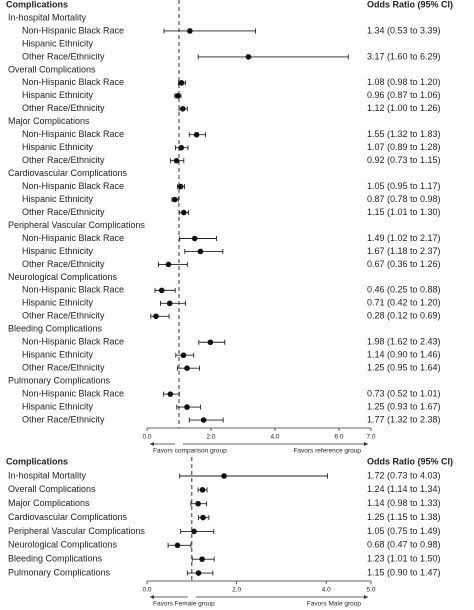 The image size is (474, 610). Describe the element at coordinates (404, 394) in the screenshot. I see `value-label: 0.73 (0.52 to 1.01)` at that location.